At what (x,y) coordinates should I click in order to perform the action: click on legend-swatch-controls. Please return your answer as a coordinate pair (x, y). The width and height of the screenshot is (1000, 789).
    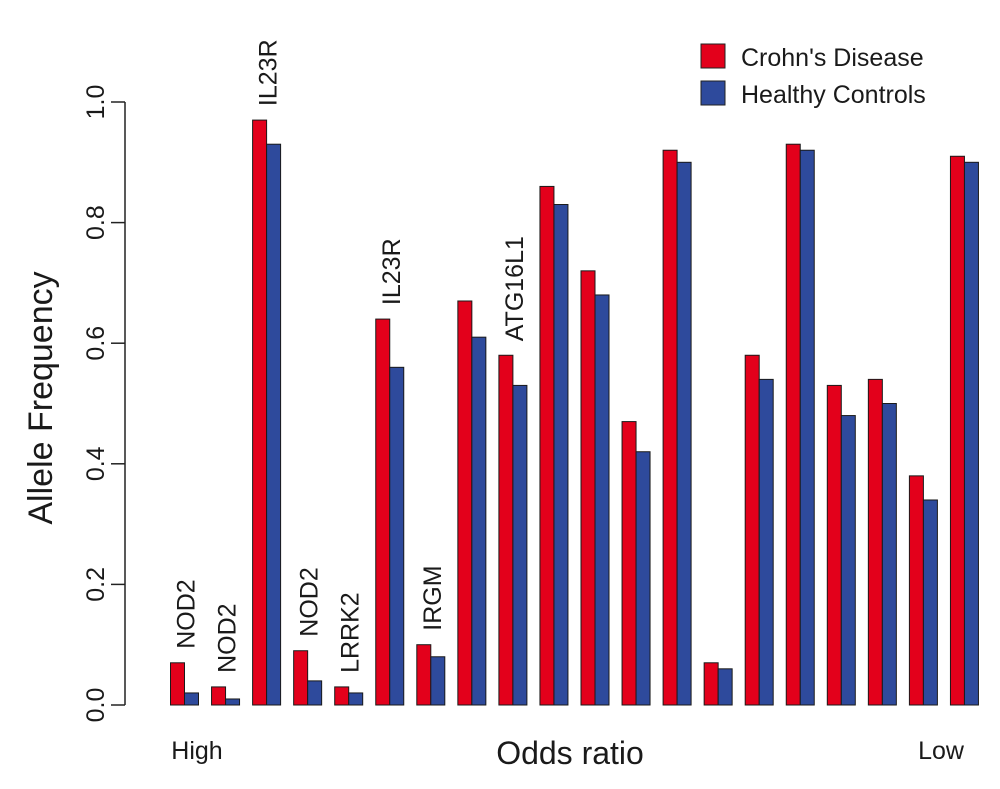
    Looking at the image, I should click on (713, 93).